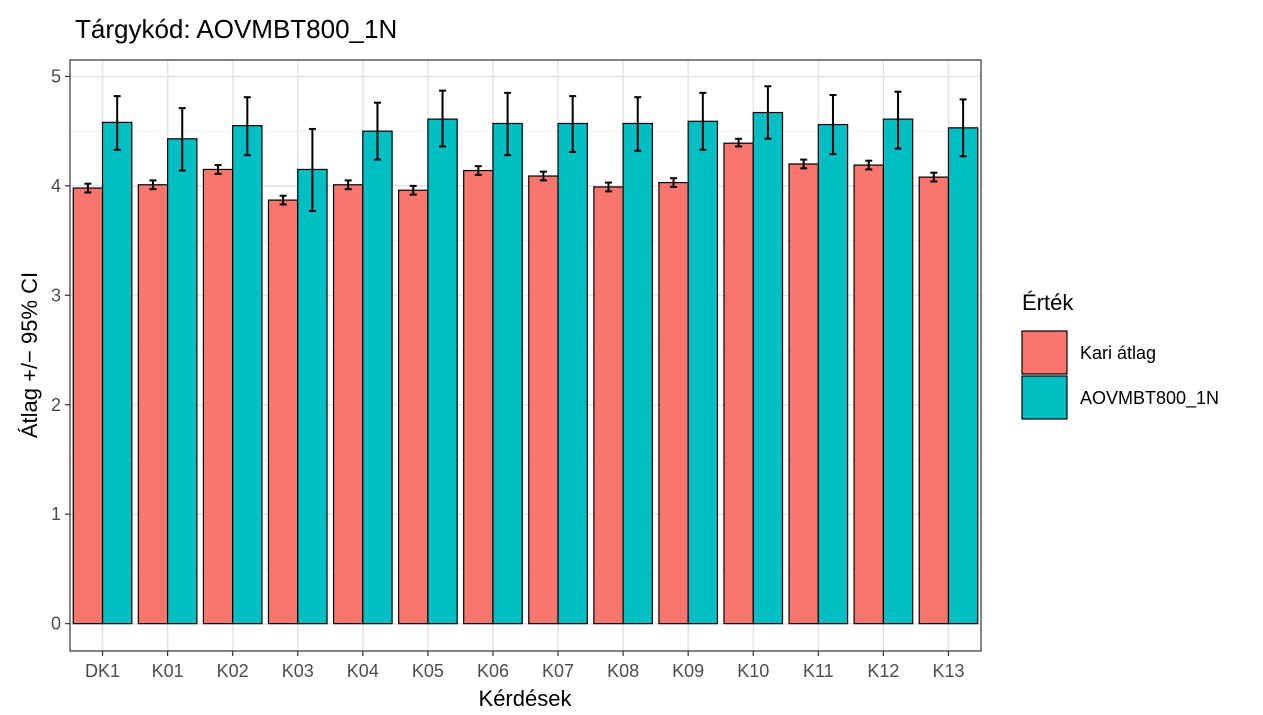 The height and width of the screenshot is (715, 1263). What do you see at coordinates (60, 350) in the screenshot?
I see `y-axis-ticks: 0 1 2 3 4 5` at bounding box center [60, 350].